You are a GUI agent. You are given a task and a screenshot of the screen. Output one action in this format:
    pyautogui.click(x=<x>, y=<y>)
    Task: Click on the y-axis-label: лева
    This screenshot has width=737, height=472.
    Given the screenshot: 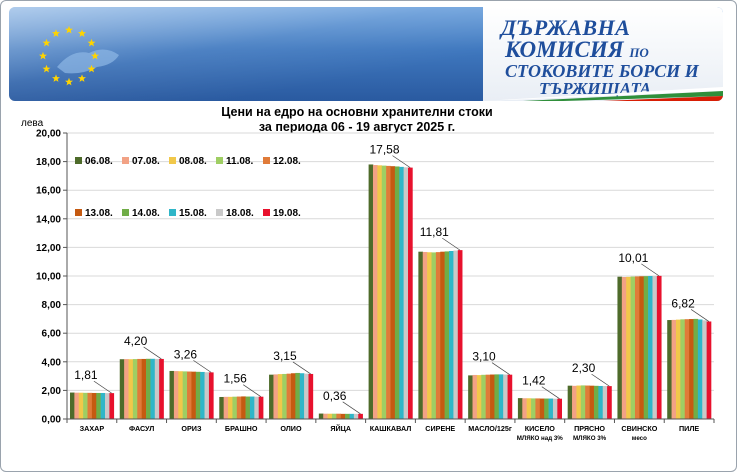 What is the action you would take?
    pyautogui.click(x=32, y=123)
    